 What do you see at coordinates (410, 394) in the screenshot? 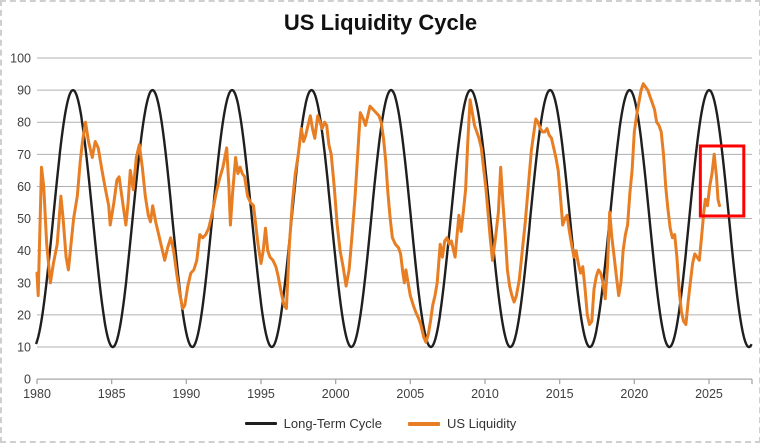
I see `svg-text: 2005` at bounding box center [410, 394].